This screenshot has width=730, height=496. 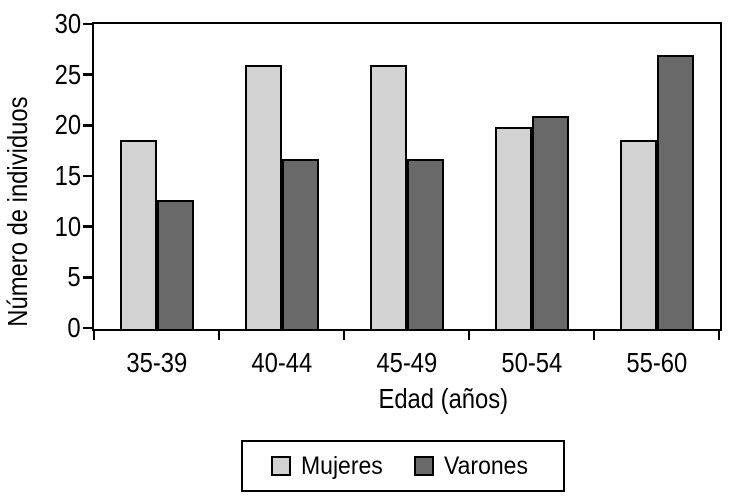 What do you see at coordinates (423, 466) in the screenshot?
I see `legend-swatch-varones` at bounding box center [423, 466].